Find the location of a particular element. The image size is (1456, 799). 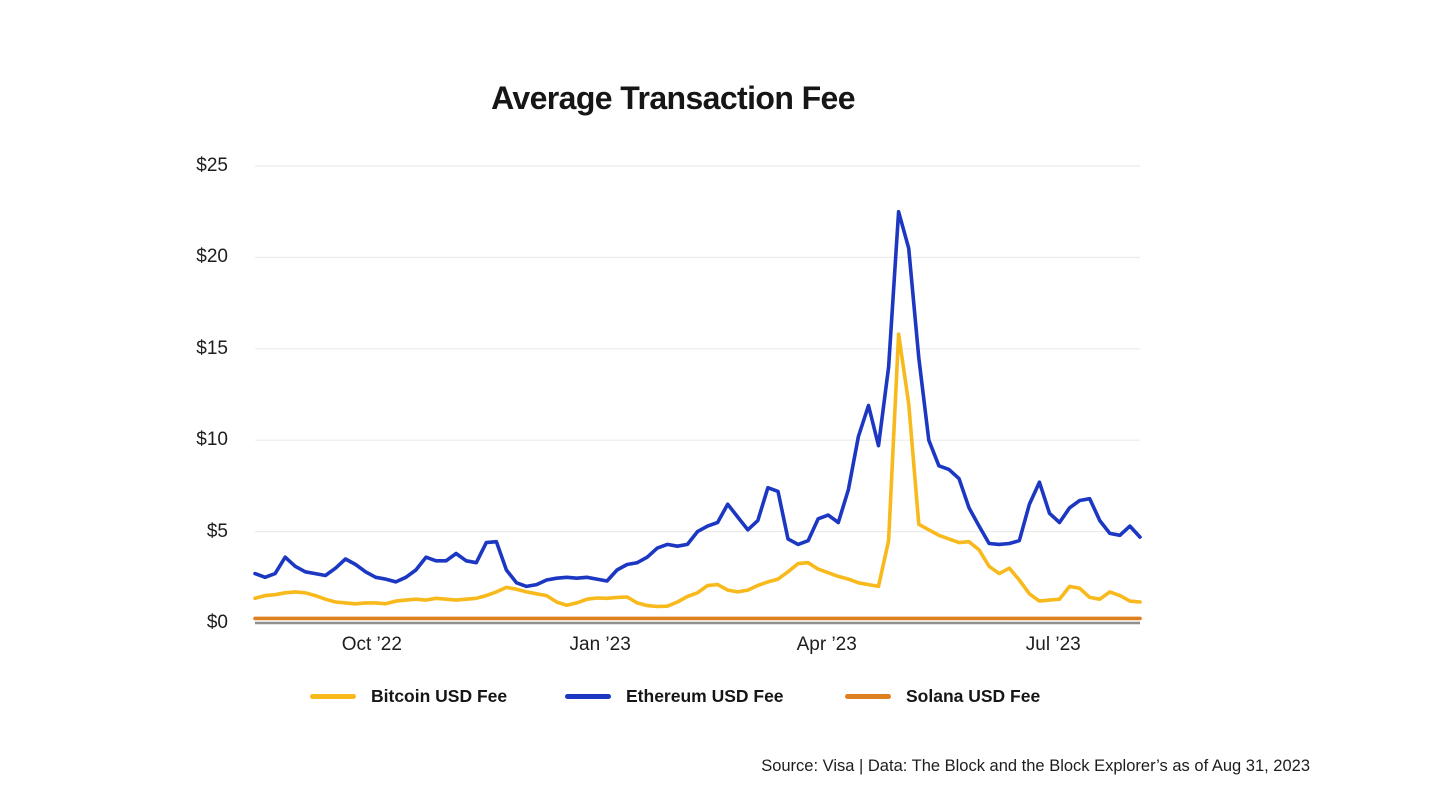

x-tick-label: Apr ’23 is located at coordinates (826, 644).